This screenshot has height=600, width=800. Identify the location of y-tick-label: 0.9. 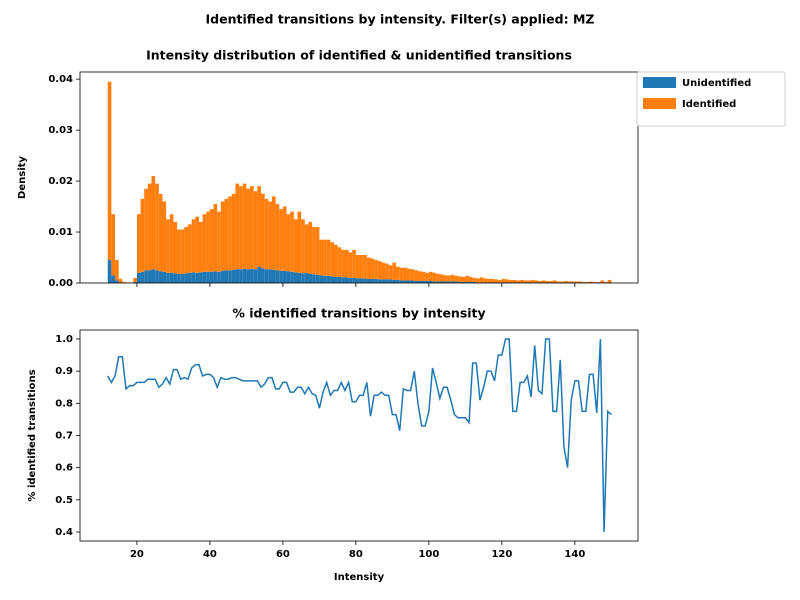
(64, 371).